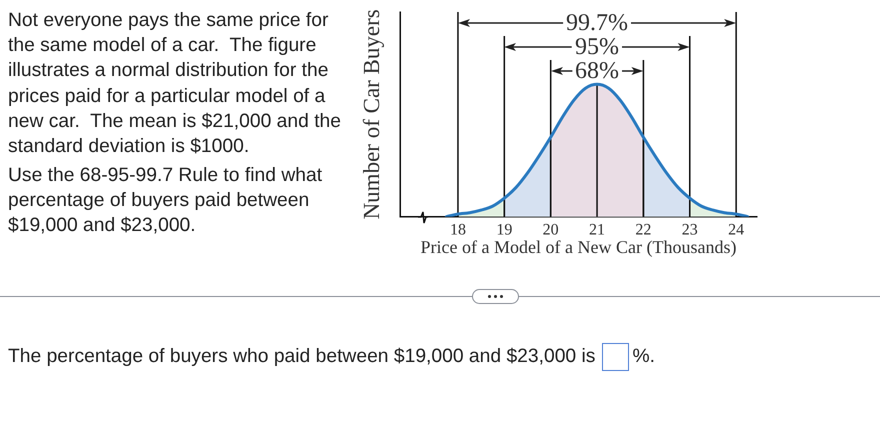 The image size is (880, 441). What do you see at coordinates (166, 201) in the screenshot?
I see `text: Use the 68-95-99.7 Rule to find what percentage of buyers paid between $19,000 and $23,000.` at bounding box center [166, 201].